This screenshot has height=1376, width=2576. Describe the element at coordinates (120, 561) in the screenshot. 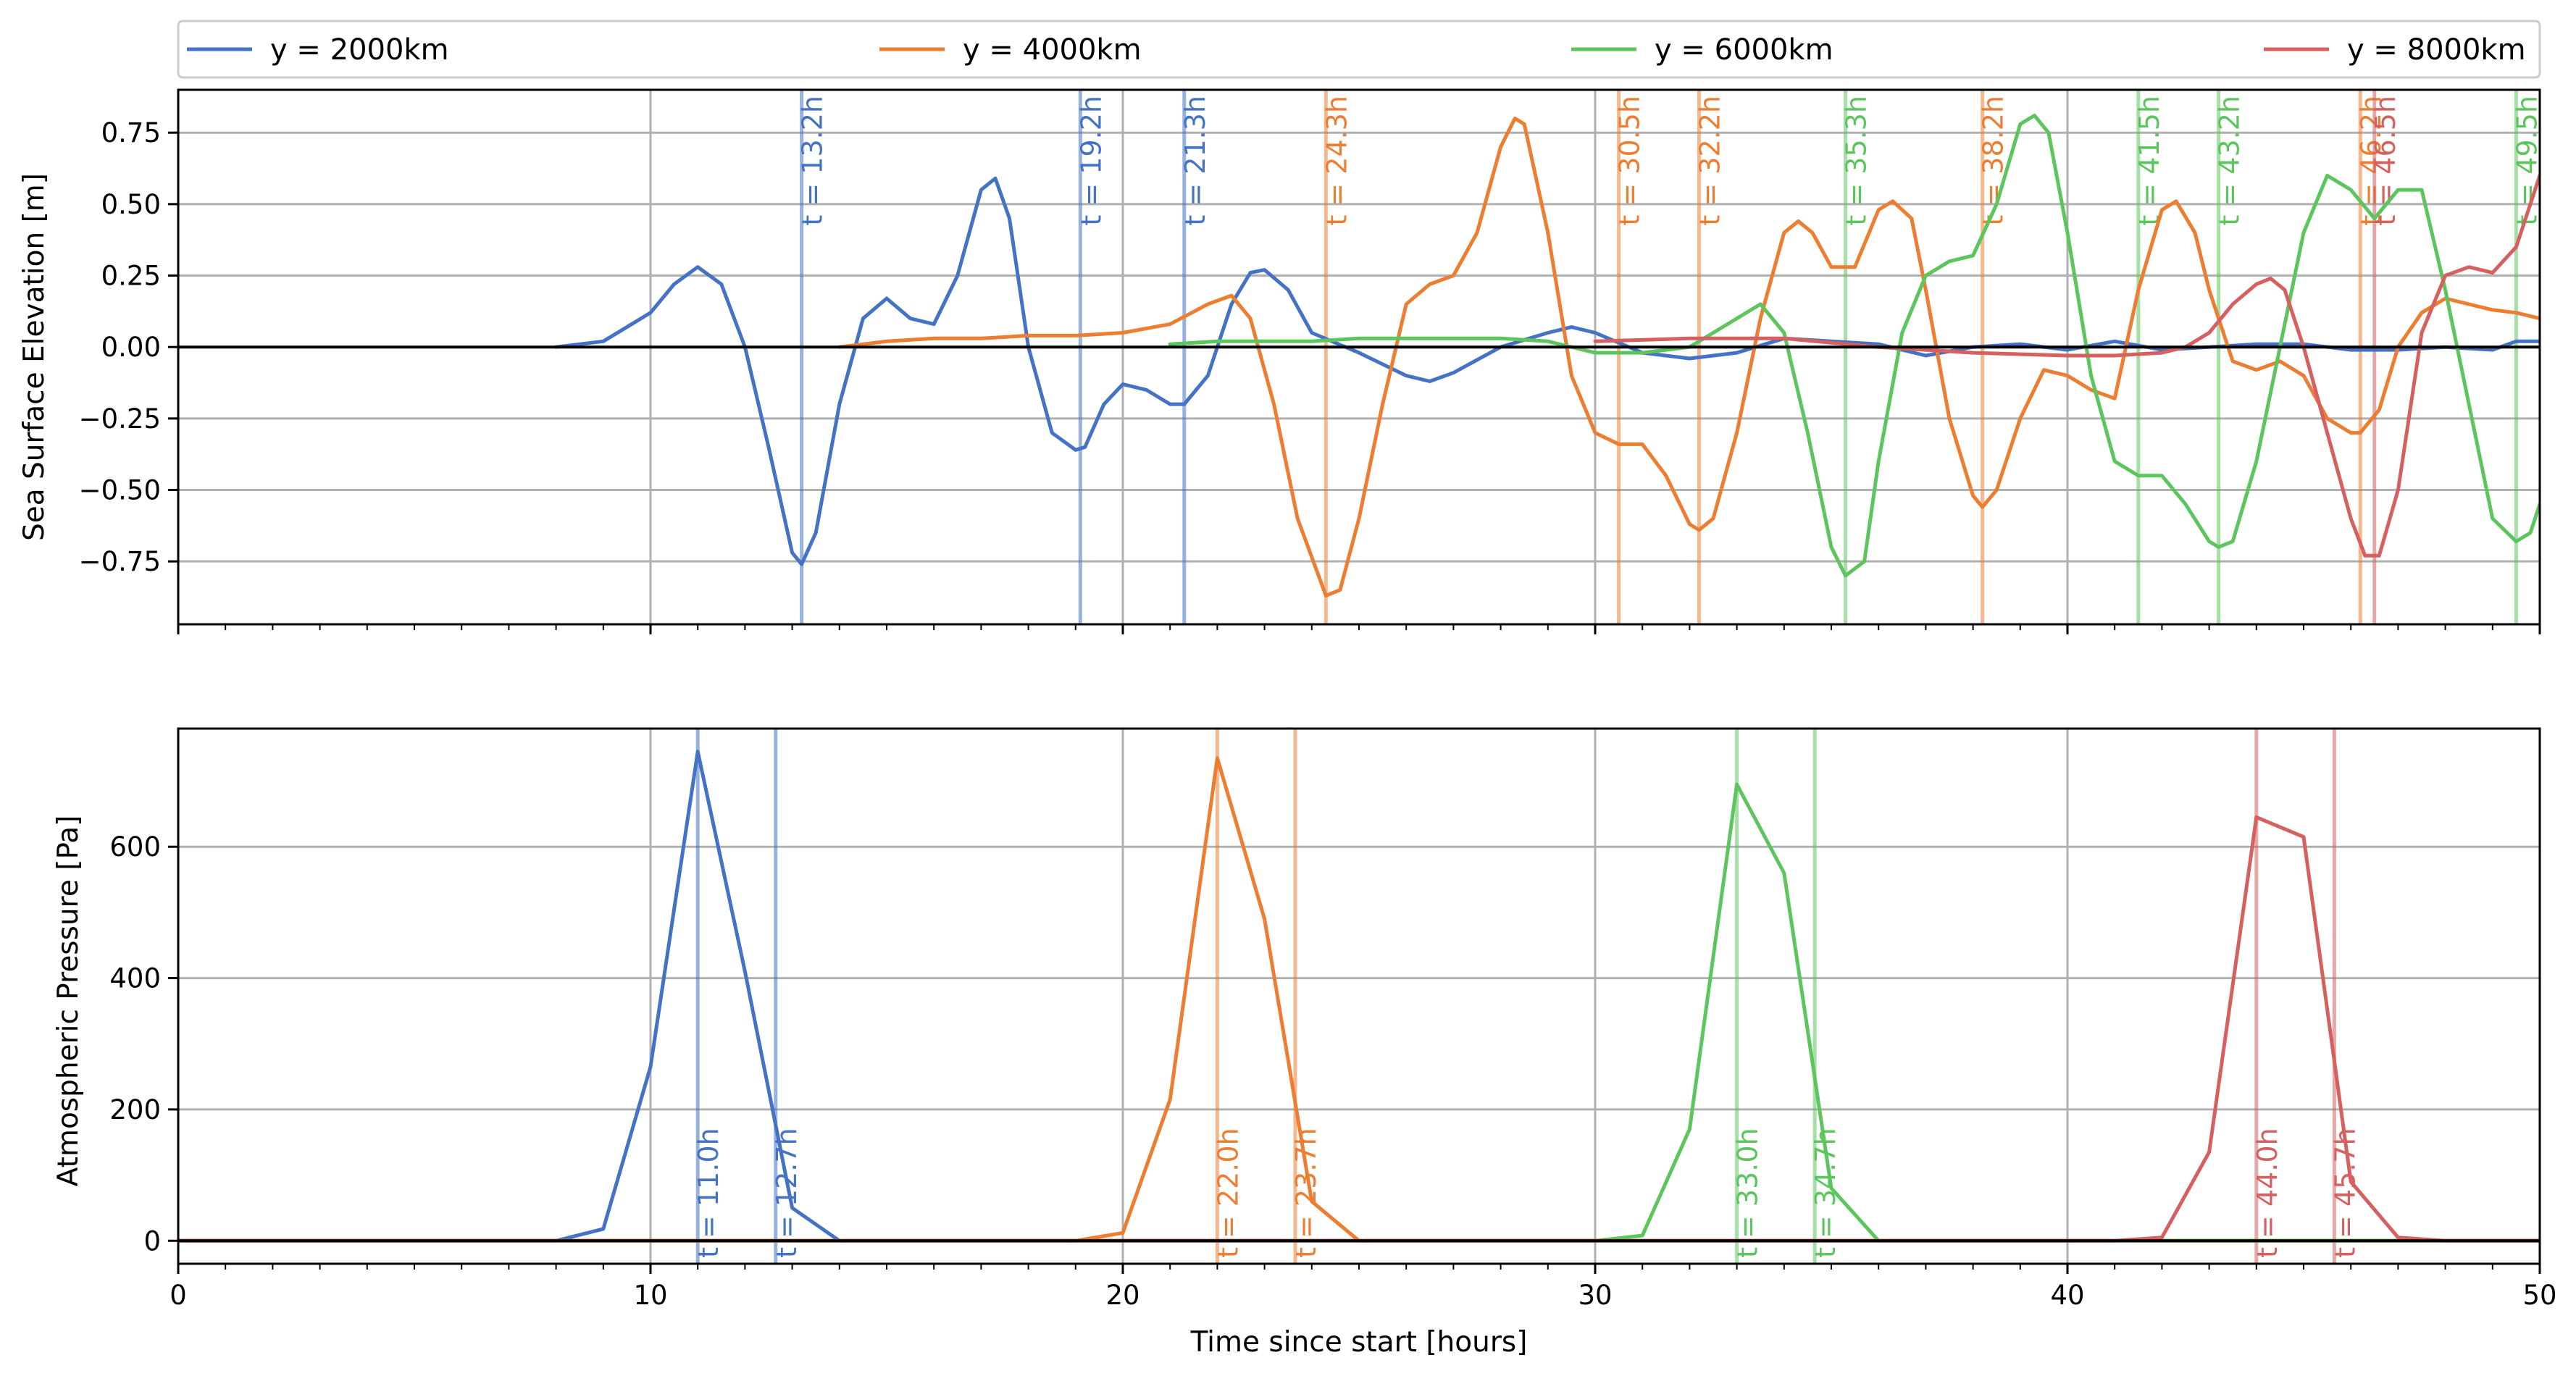

I see `sea-surface-y-tick-label: −0.75` at that location.